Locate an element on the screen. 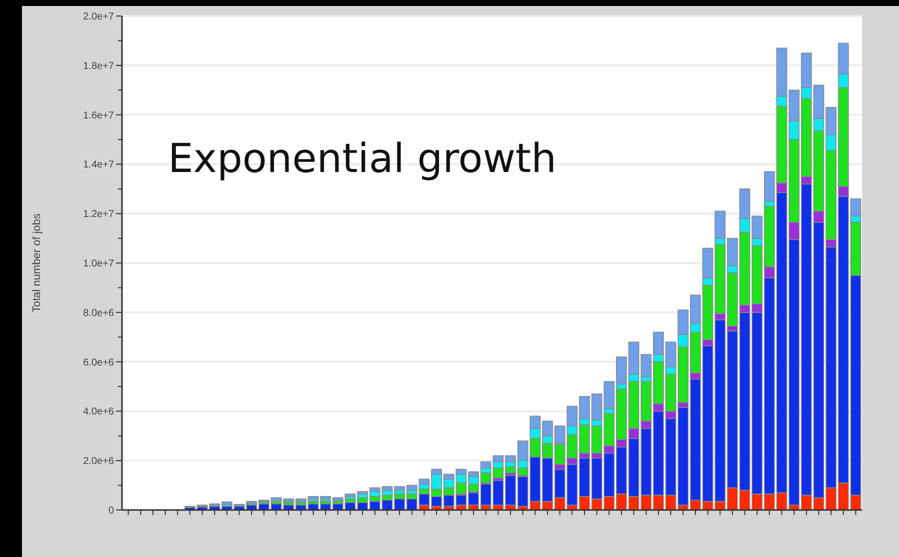  y-tick-label: 8.0e+6 is located at coordinates (98, 313).